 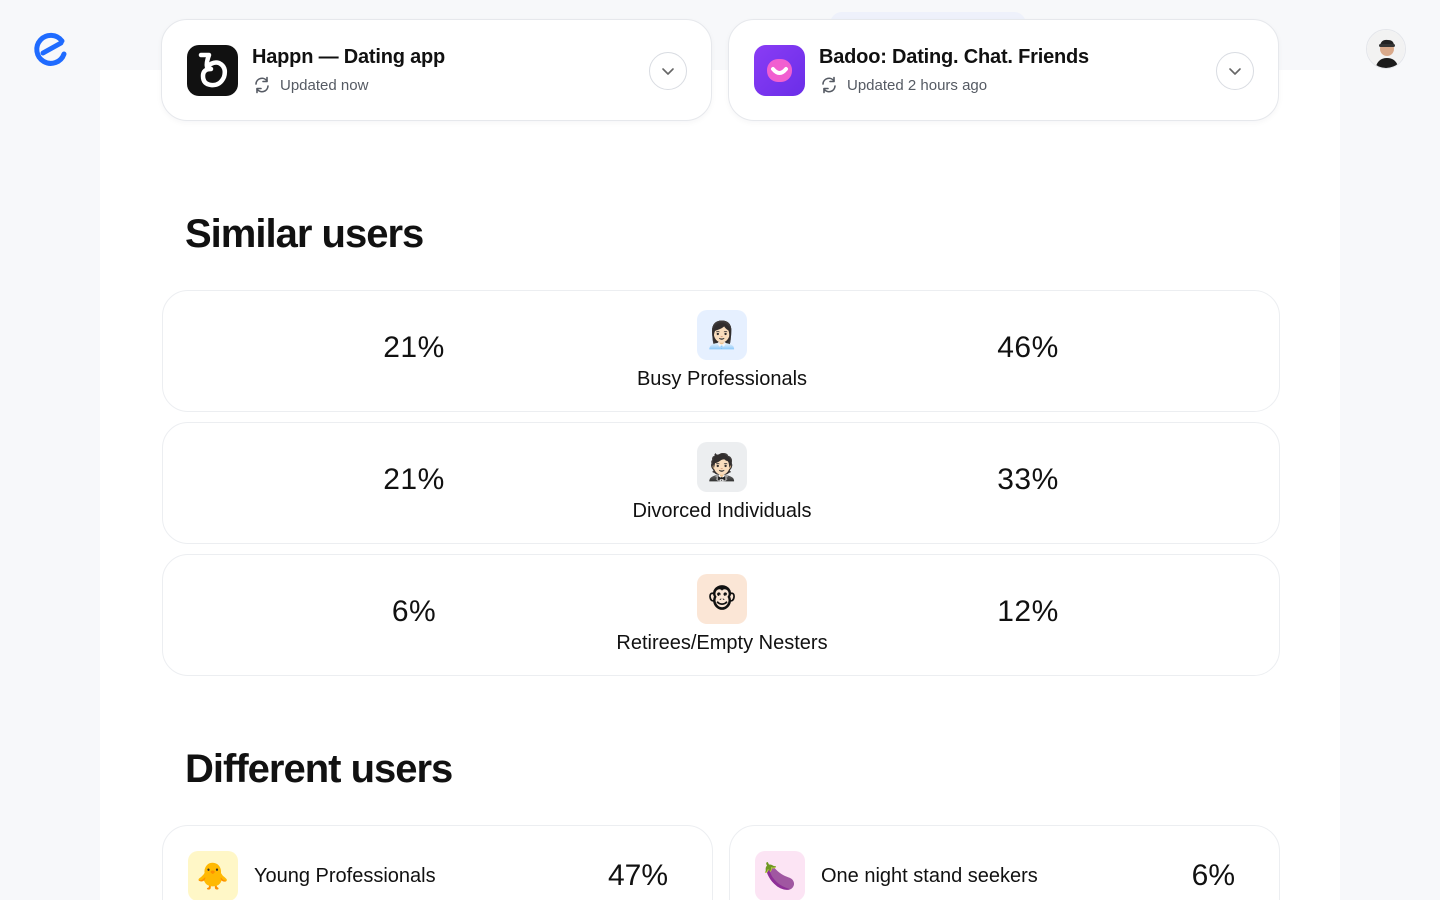 What do you see at coordinates (722, 599) in the screenshot?
I see `segment-emoji-icon: 🐵` at bounding box center [722, 599].